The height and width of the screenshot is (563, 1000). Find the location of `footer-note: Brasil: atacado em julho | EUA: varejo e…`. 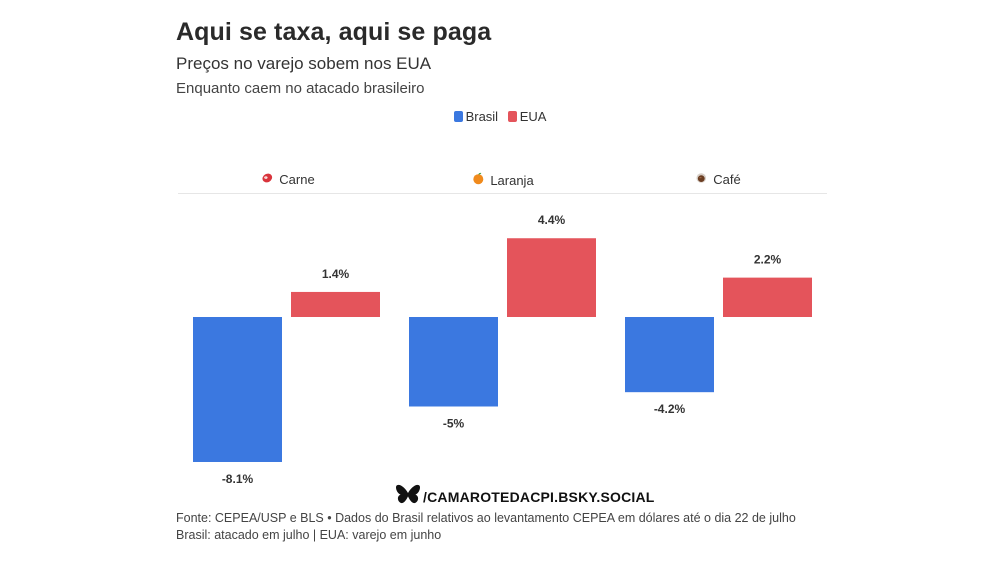

footer-note: Brasil: atacado em julho | EUA: varejo e… is located at coordinates (309, 535).